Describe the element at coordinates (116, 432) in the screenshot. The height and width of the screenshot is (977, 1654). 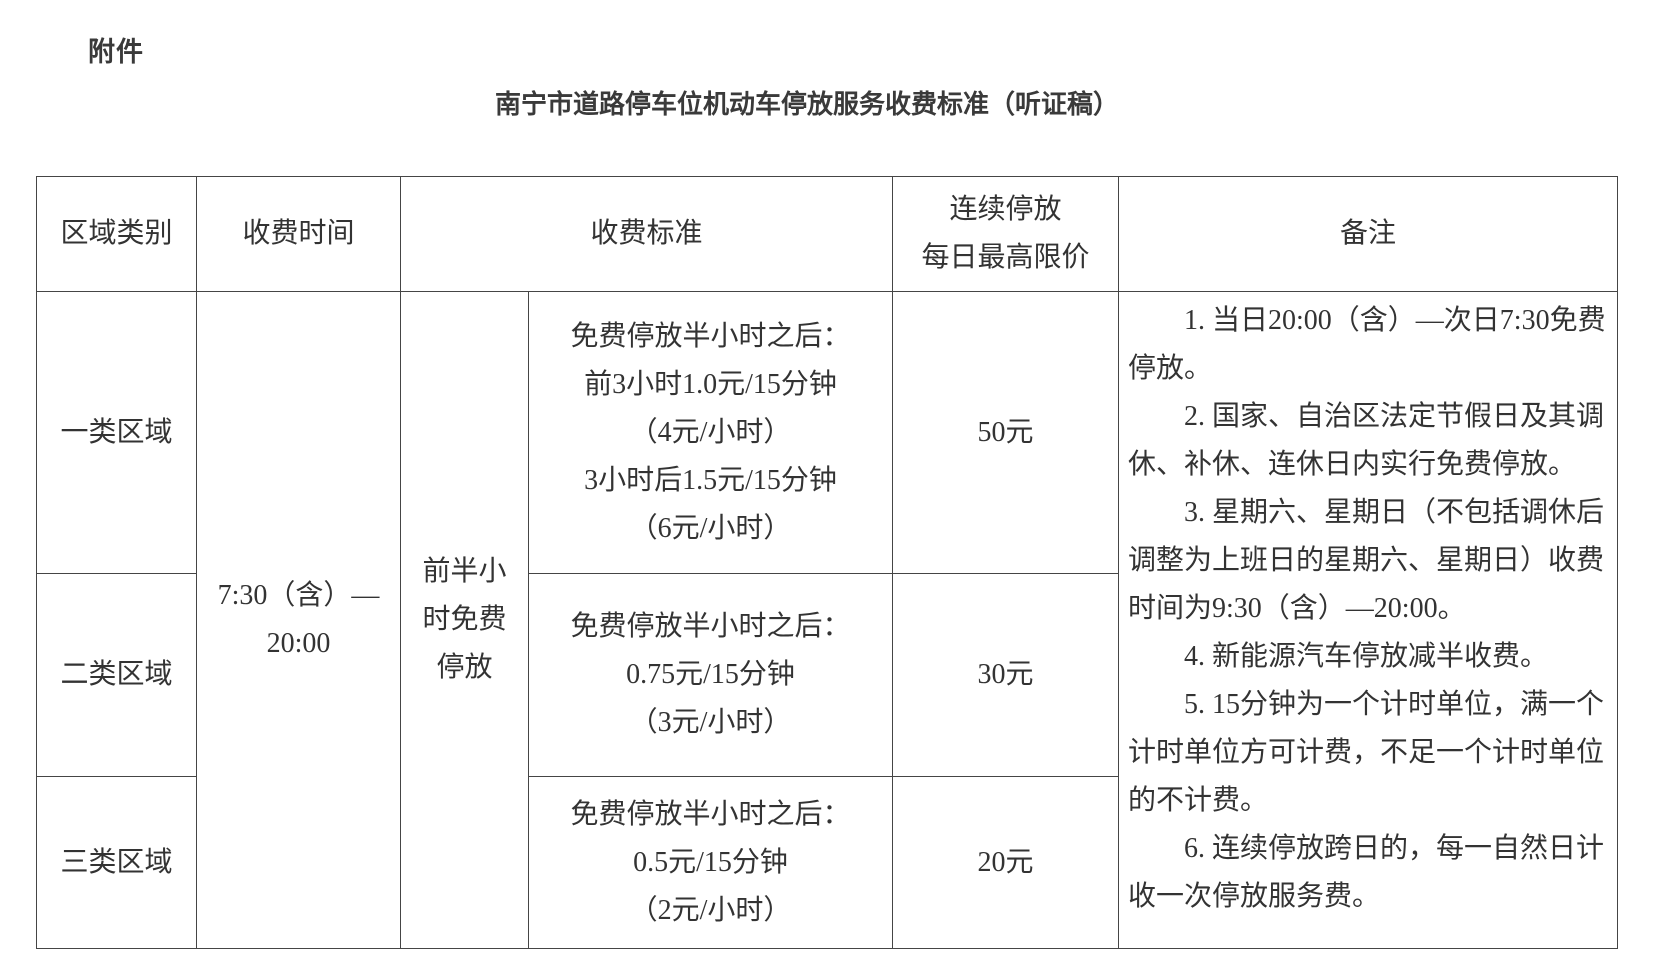
I see `area-cell-1: 一类区域` at that location.